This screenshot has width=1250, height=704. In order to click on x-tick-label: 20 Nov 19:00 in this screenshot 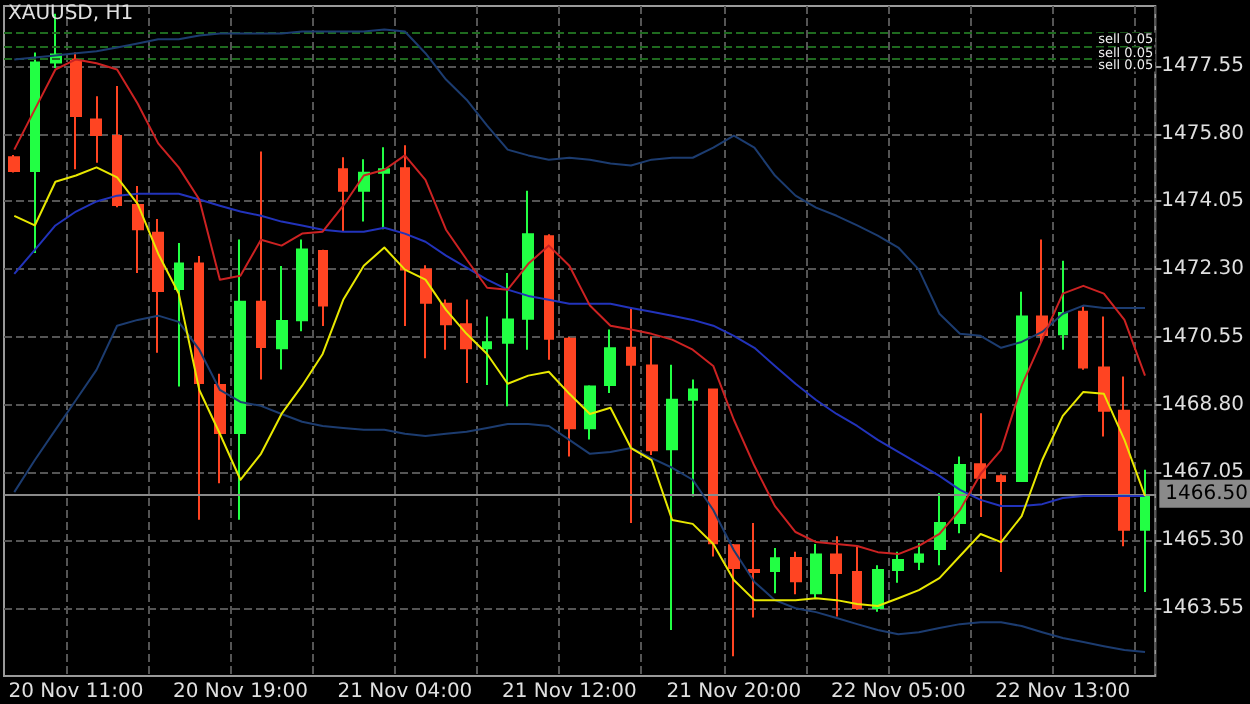, I will do `click(240, 692)`.